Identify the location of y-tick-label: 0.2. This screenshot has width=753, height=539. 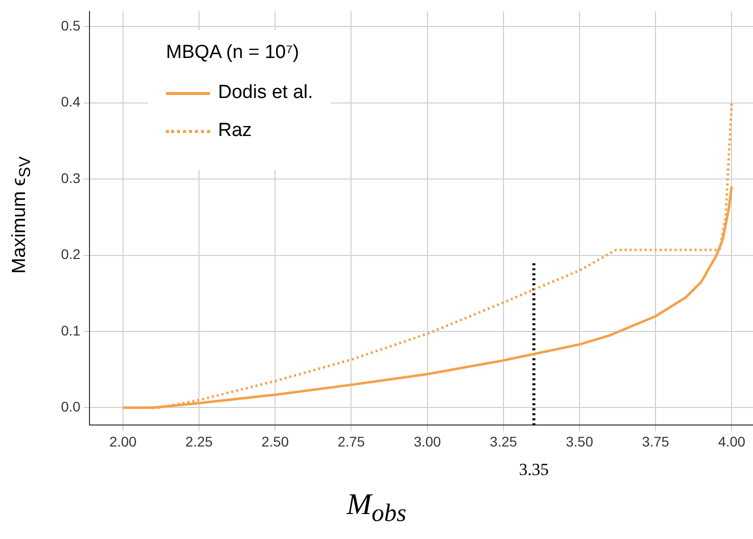
(70, 254).